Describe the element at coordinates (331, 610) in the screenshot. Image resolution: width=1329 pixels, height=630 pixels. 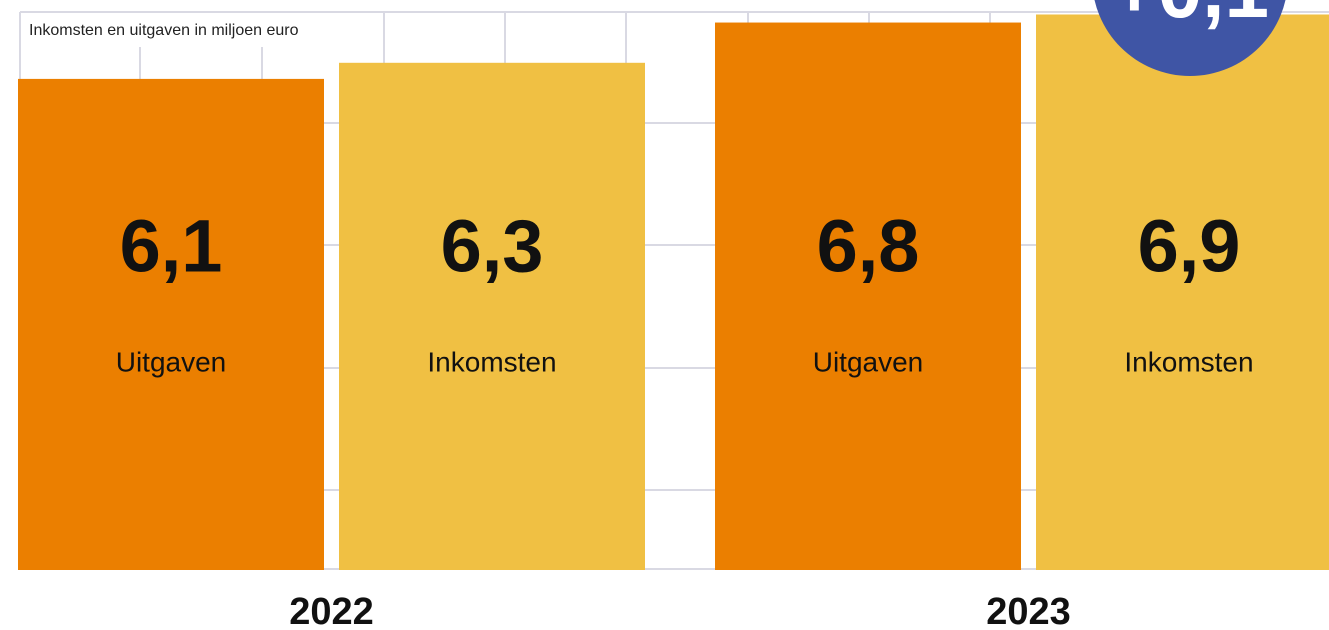
I see `x-tick-label: 2022` at that location.